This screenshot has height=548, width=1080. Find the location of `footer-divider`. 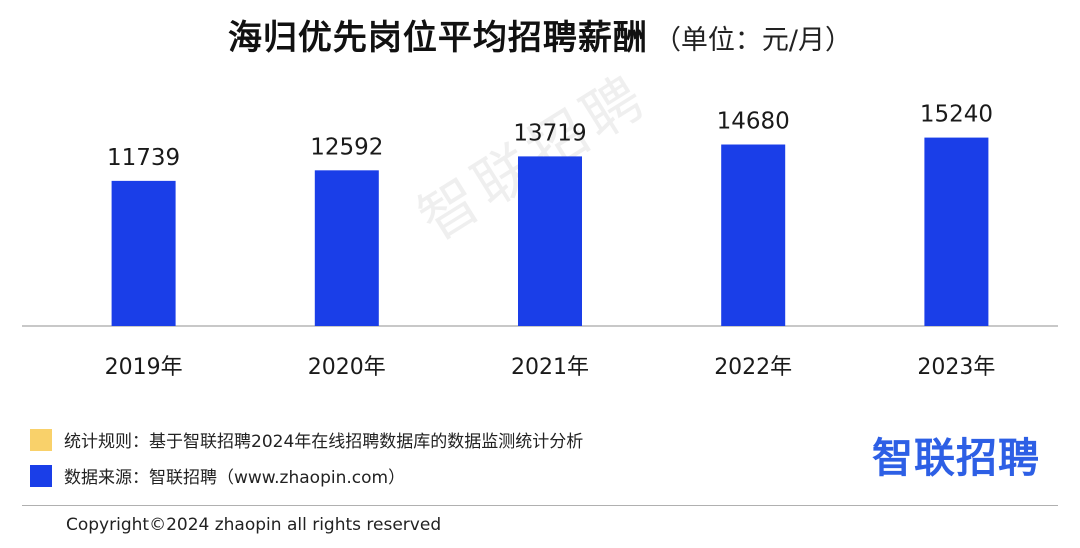

footer-divider is located at coordinates (540, 505).